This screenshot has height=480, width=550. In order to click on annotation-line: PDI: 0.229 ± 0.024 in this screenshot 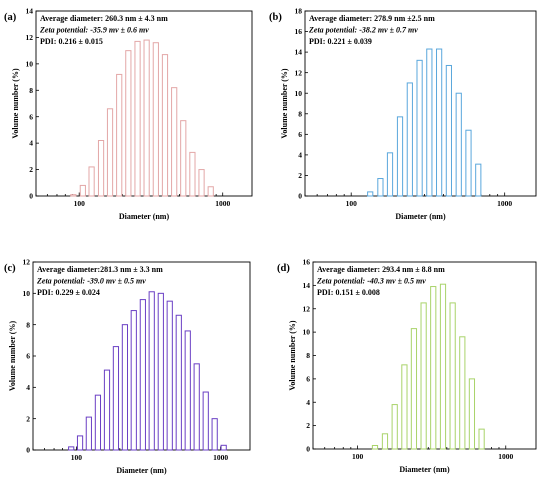, I will do `click(68, 292)`.